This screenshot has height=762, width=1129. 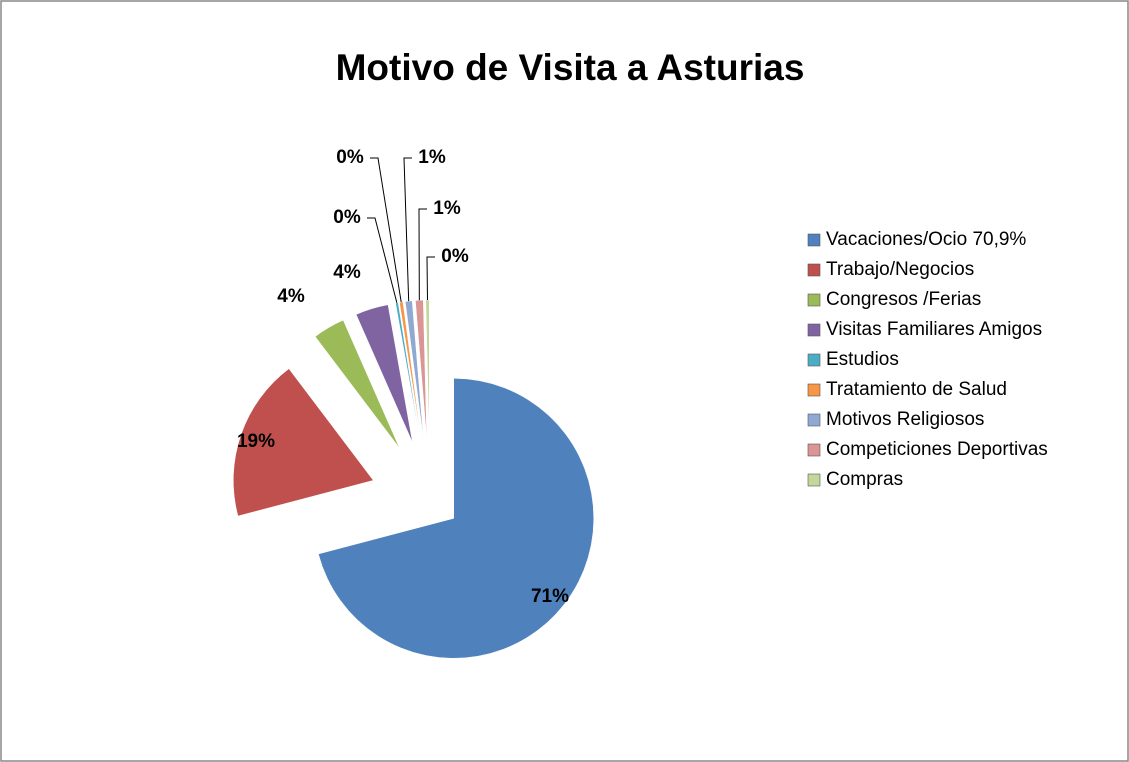 What do you see at coordinates (926, 239) in the screenshot?
I see `legend-label: Vacaciones/Ocio 70,9%` at bounding box center [926, 239].